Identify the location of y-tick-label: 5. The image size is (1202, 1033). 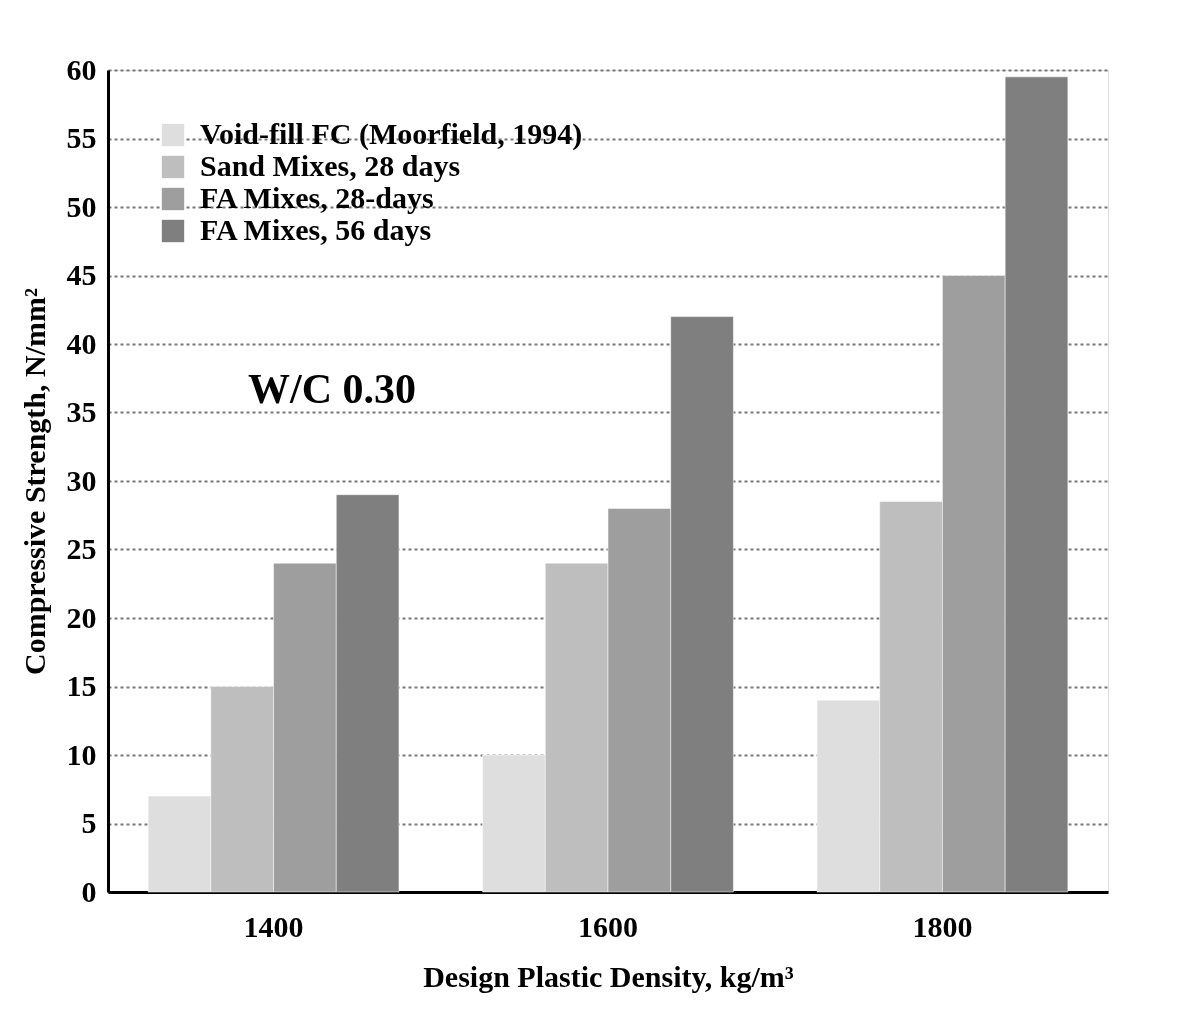
(89, 822).